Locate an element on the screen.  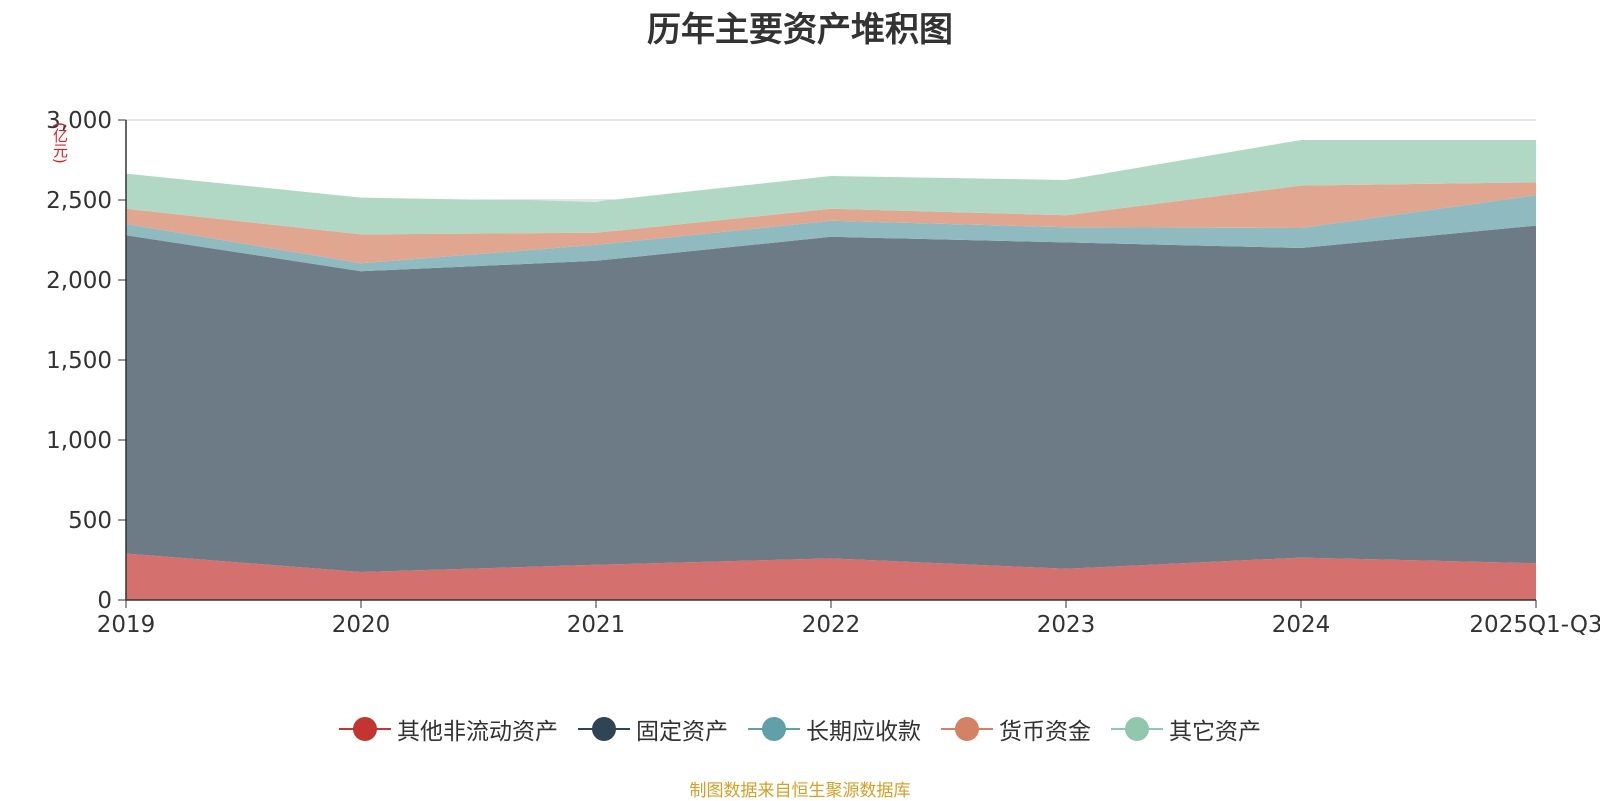
legend-label: 货币资金 is located at coordinates (1045, 732).